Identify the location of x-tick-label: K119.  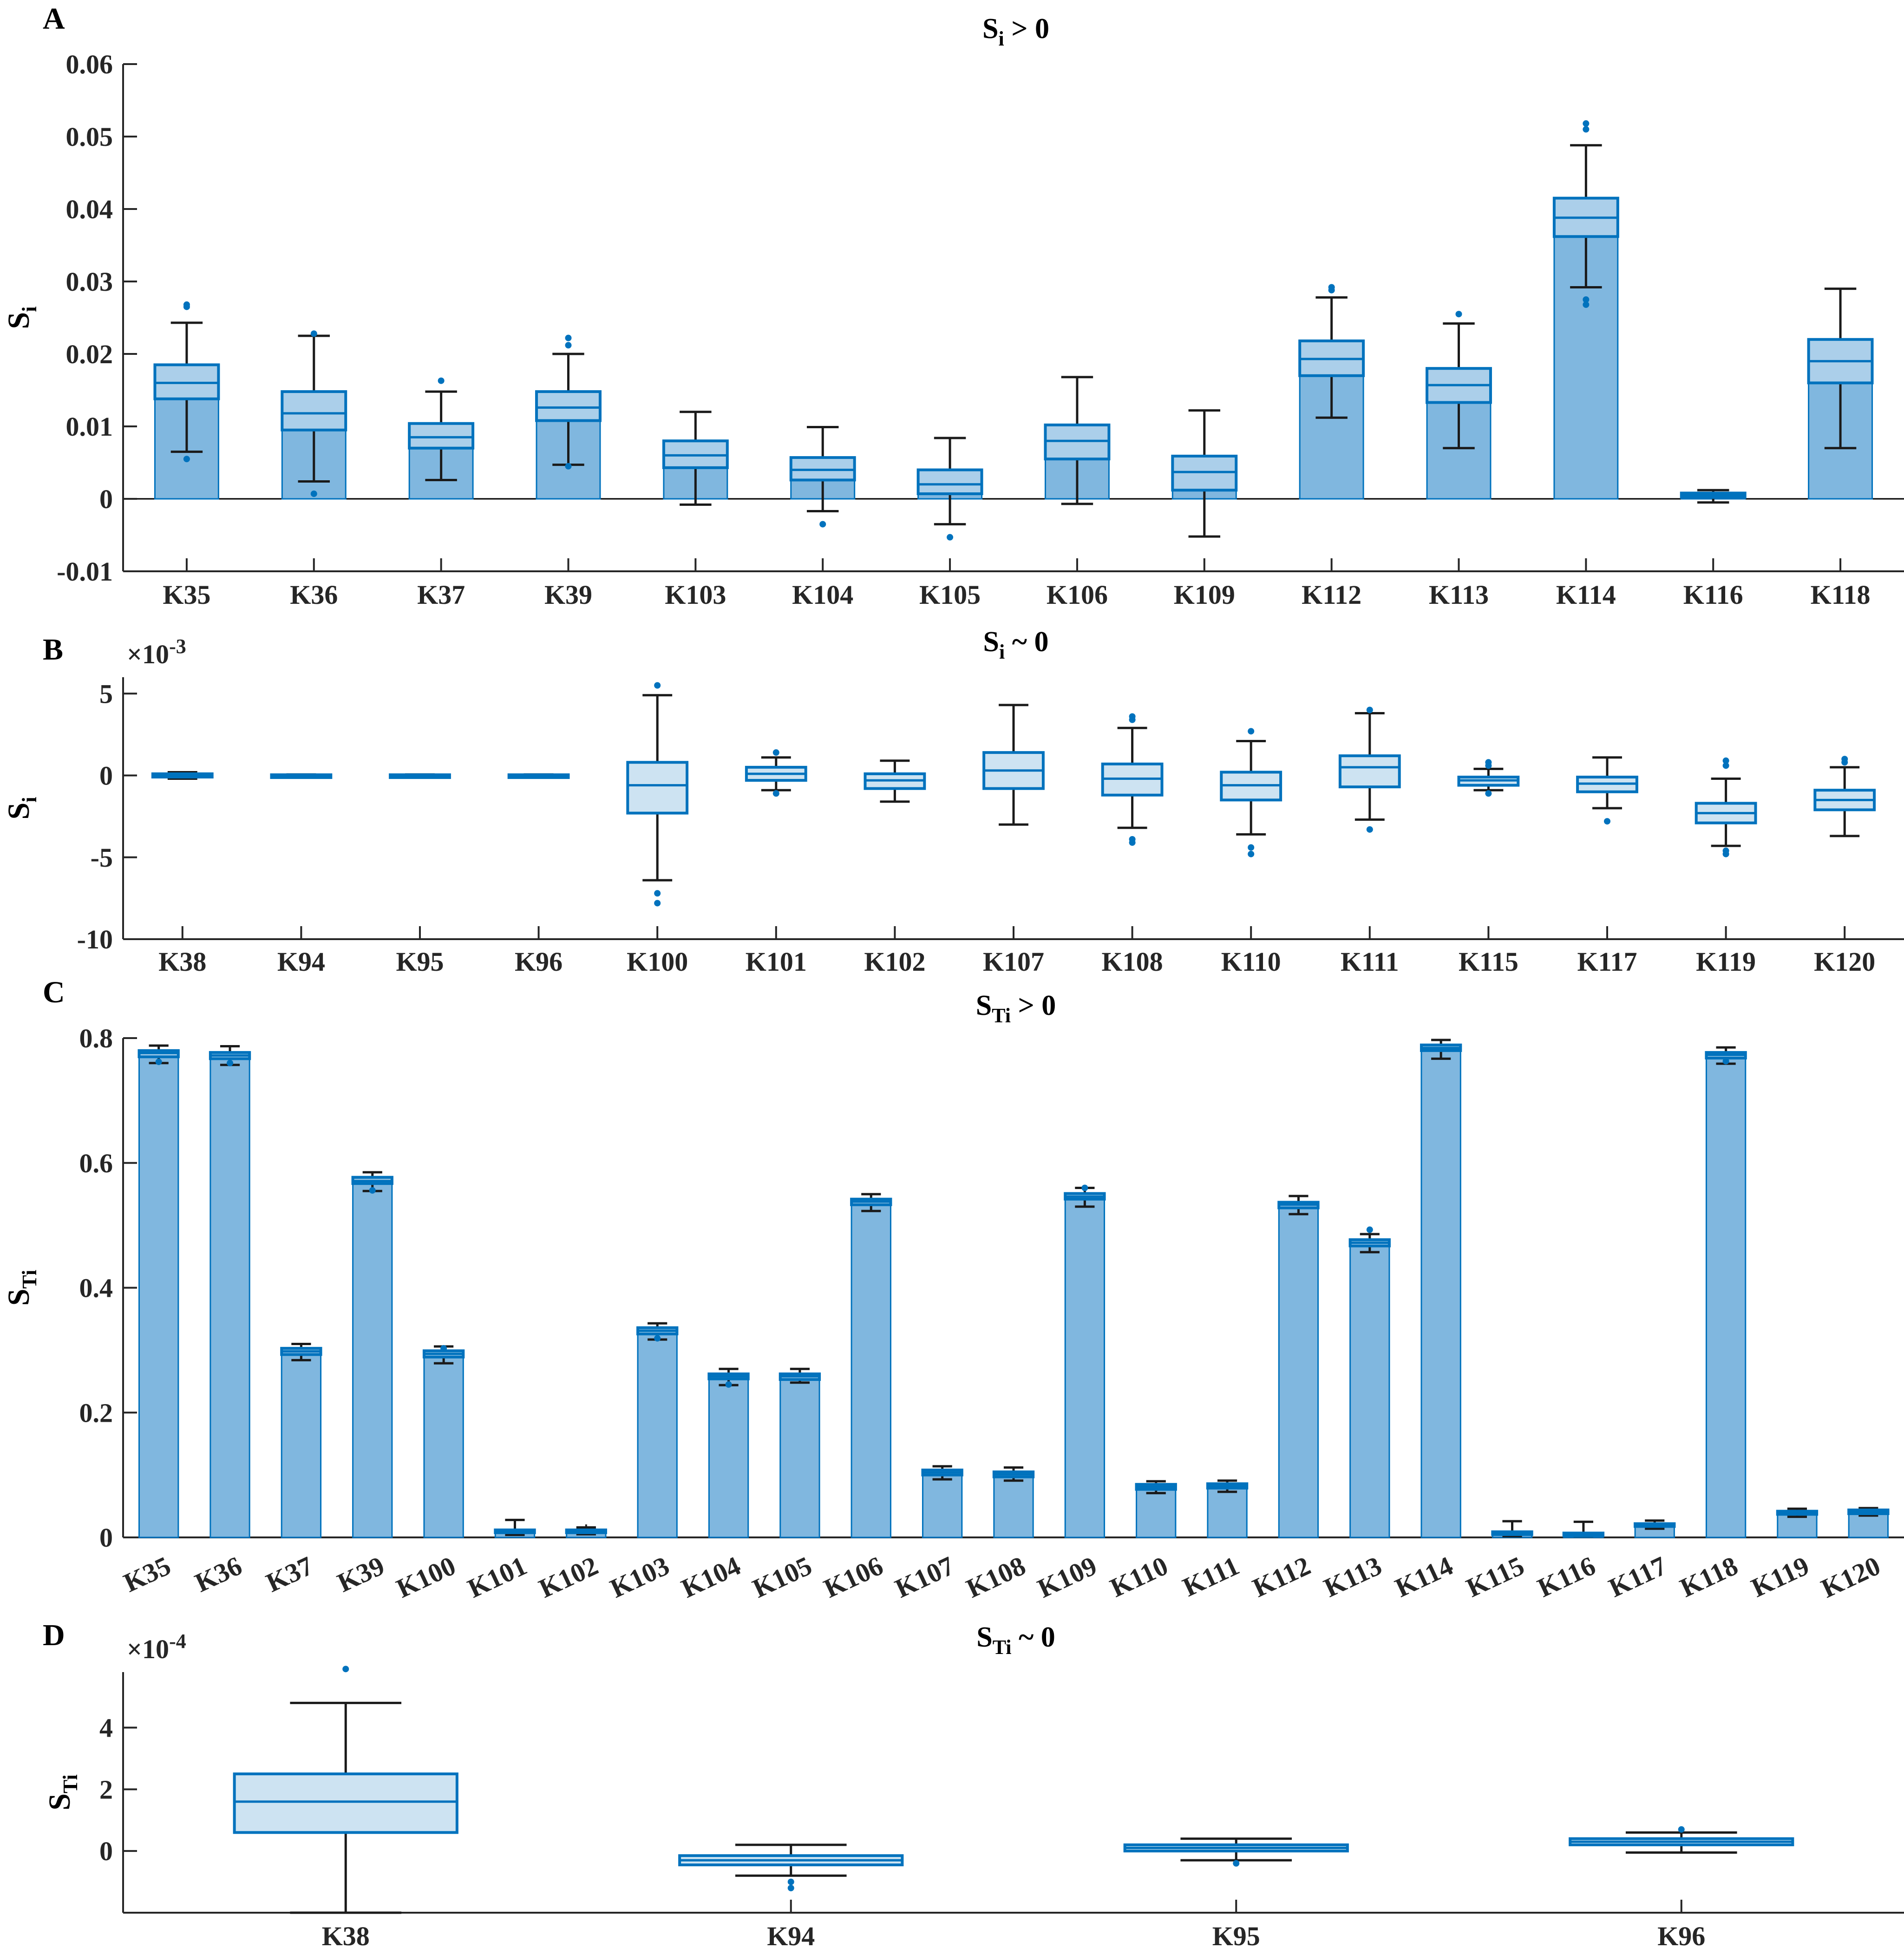
(1726, 962).